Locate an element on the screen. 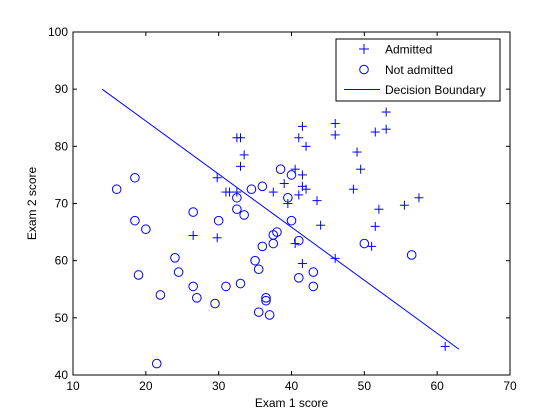 The height and width of the screenshot is (420, 560). legend-decision-boundary-label: Decision Boundary is located at coordinates (435, 90).